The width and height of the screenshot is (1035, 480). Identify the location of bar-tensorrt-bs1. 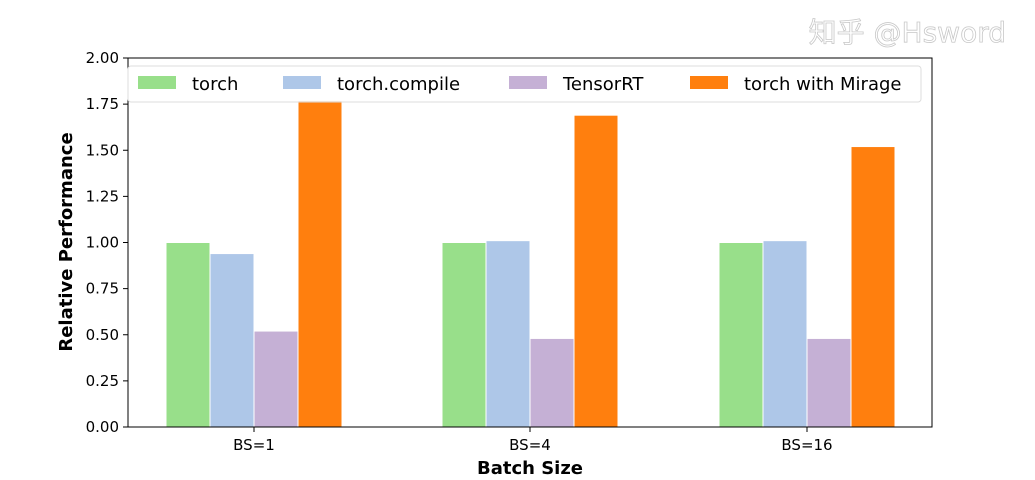
(276, 379).